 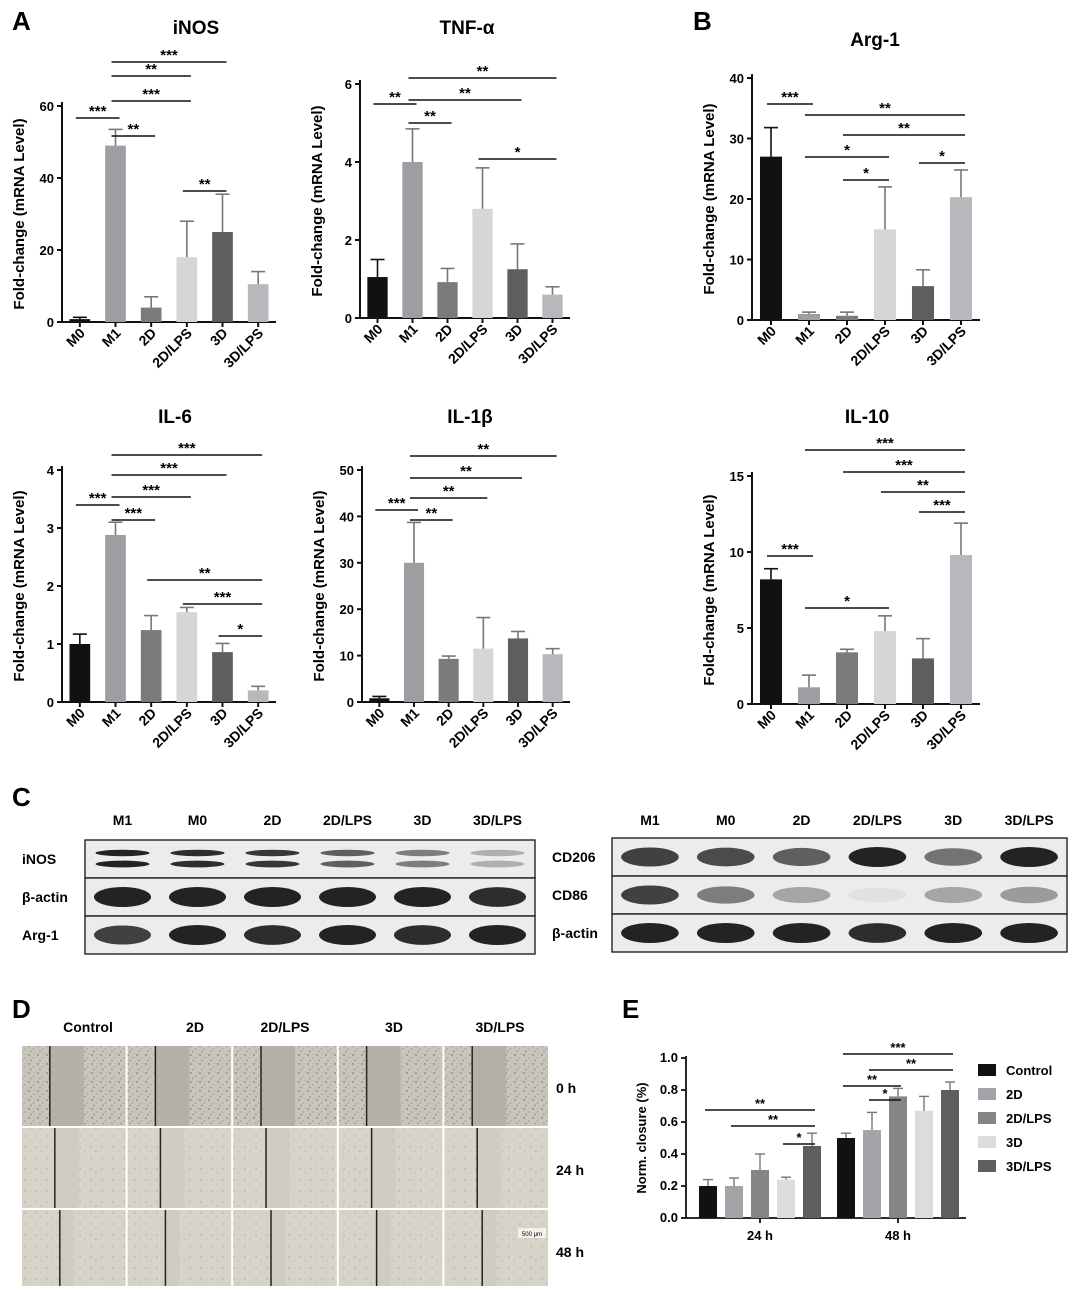 I want to click on y-tick-label: 5, so click(x=740, y=628).